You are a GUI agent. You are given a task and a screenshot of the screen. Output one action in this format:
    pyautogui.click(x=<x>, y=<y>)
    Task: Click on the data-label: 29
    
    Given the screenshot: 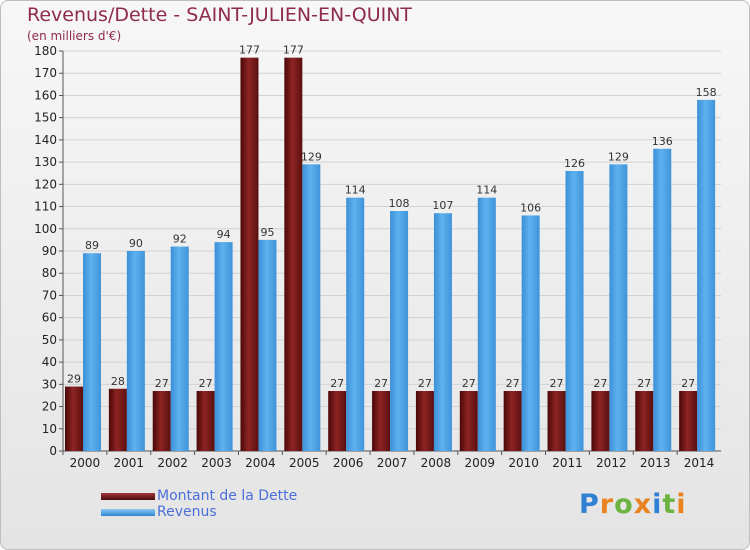 What is the action you would take?
    pyautogui.click(x=74, y=379)
    